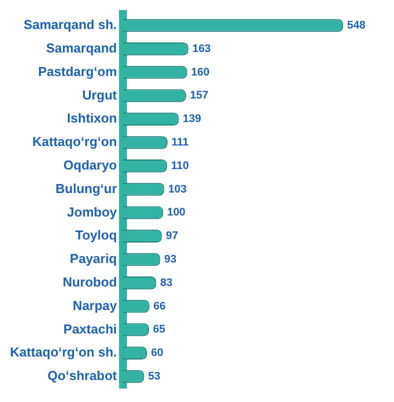 This screenshot has width=394, height=402. Describe the element at coordinates (176, 212) in the screenshot. I see `data-label: 100` at that location.